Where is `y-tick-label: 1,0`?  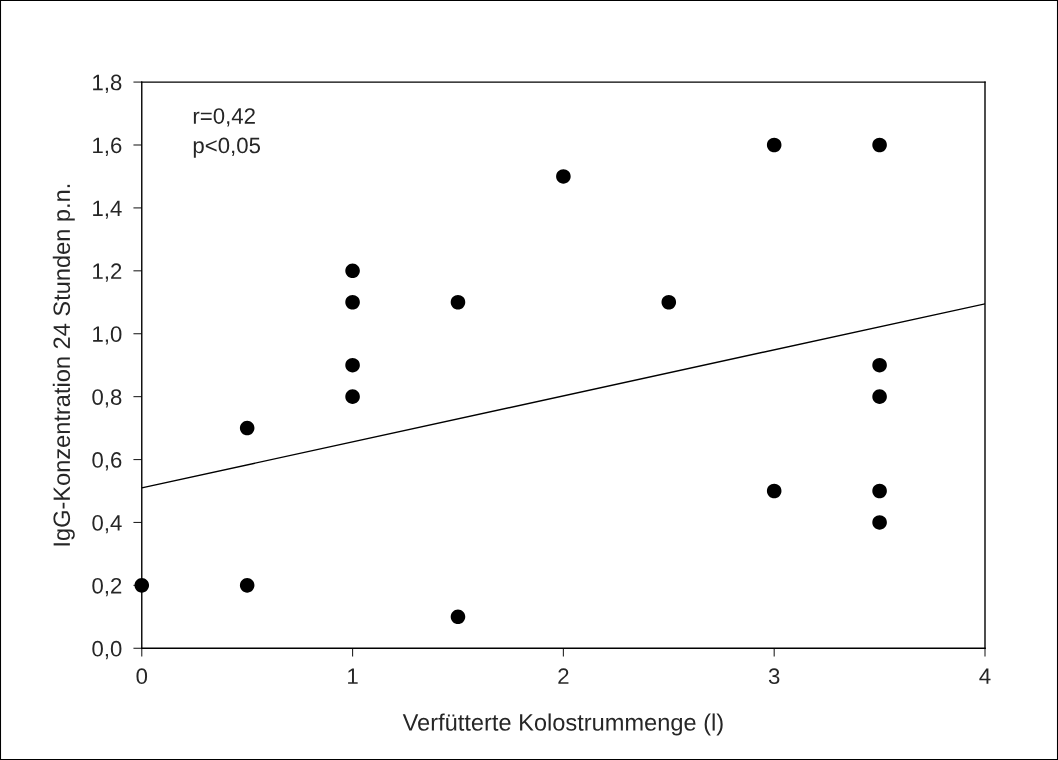
y-tick-label: 1,0 is located at coordinates (107, 335).